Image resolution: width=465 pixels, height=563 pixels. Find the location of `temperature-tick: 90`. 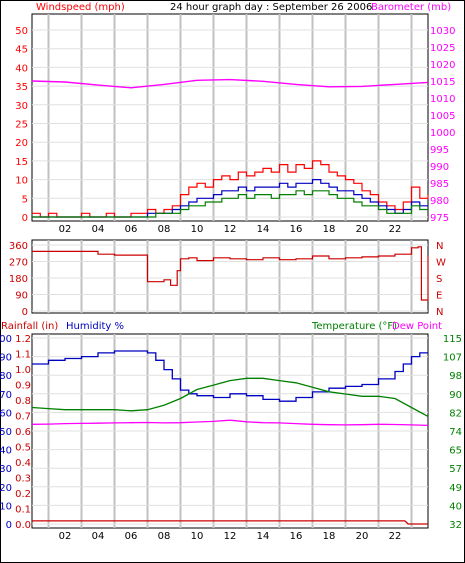

temperature-tick: 90 is located at coordinates (455, 395).